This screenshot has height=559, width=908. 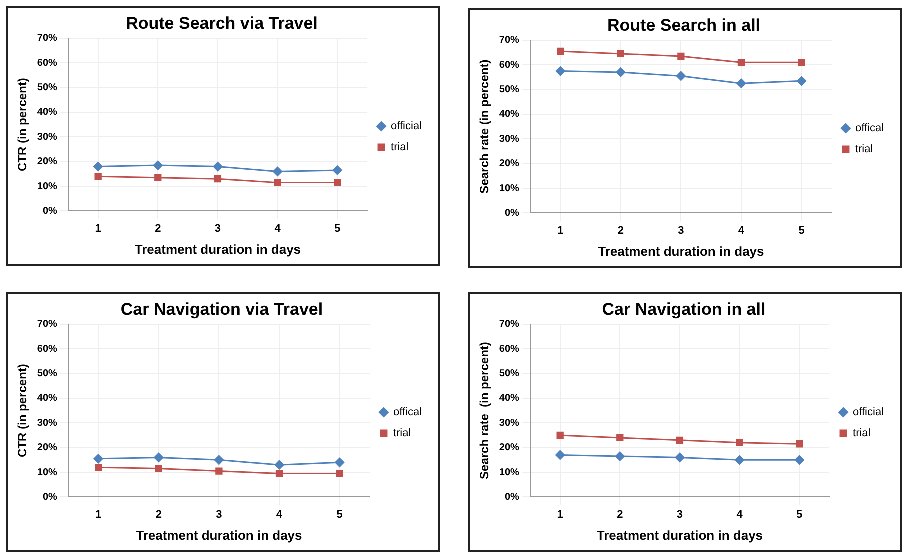 What do you see at coordinates (869, 128) in the screenshot?
I see `legend-label: offical` at bounding box center [869, 128].